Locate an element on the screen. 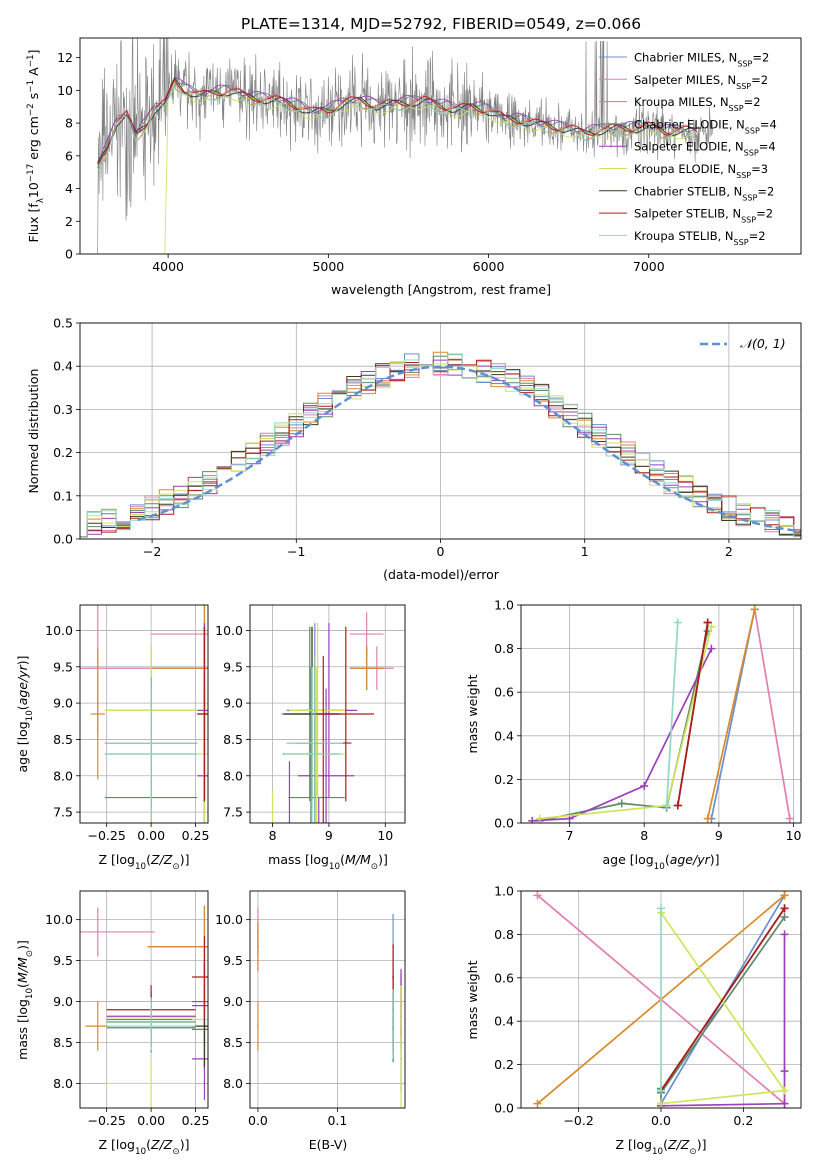 The height and width of the screenshot is (1170, 819). x-tick-label: 0 is located at coordinates (441, 551).